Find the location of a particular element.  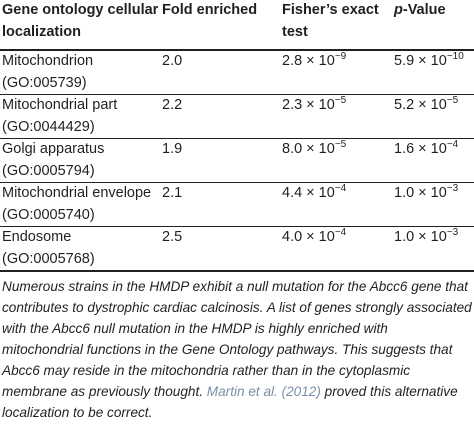

fold-cell: 1.9 is located at coordinates (220, 160).